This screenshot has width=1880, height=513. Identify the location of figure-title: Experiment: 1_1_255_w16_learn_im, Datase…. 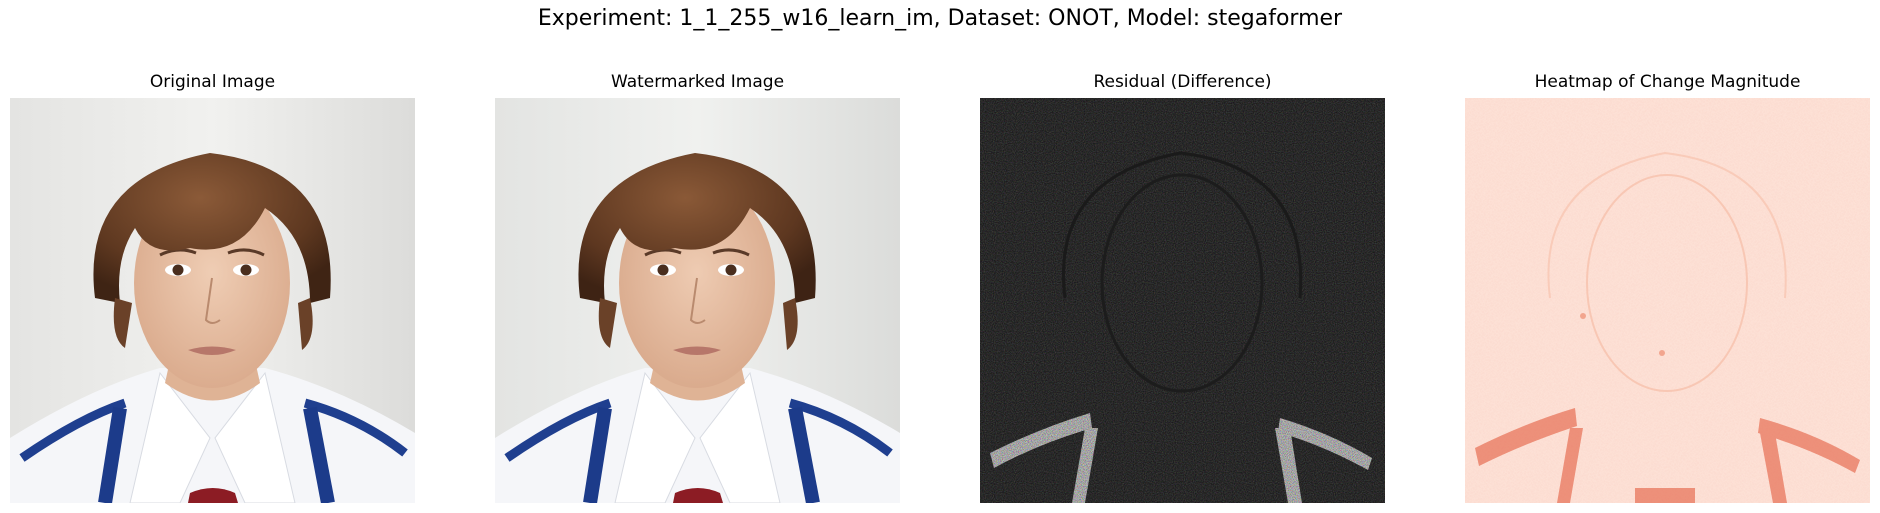
(940, 19).